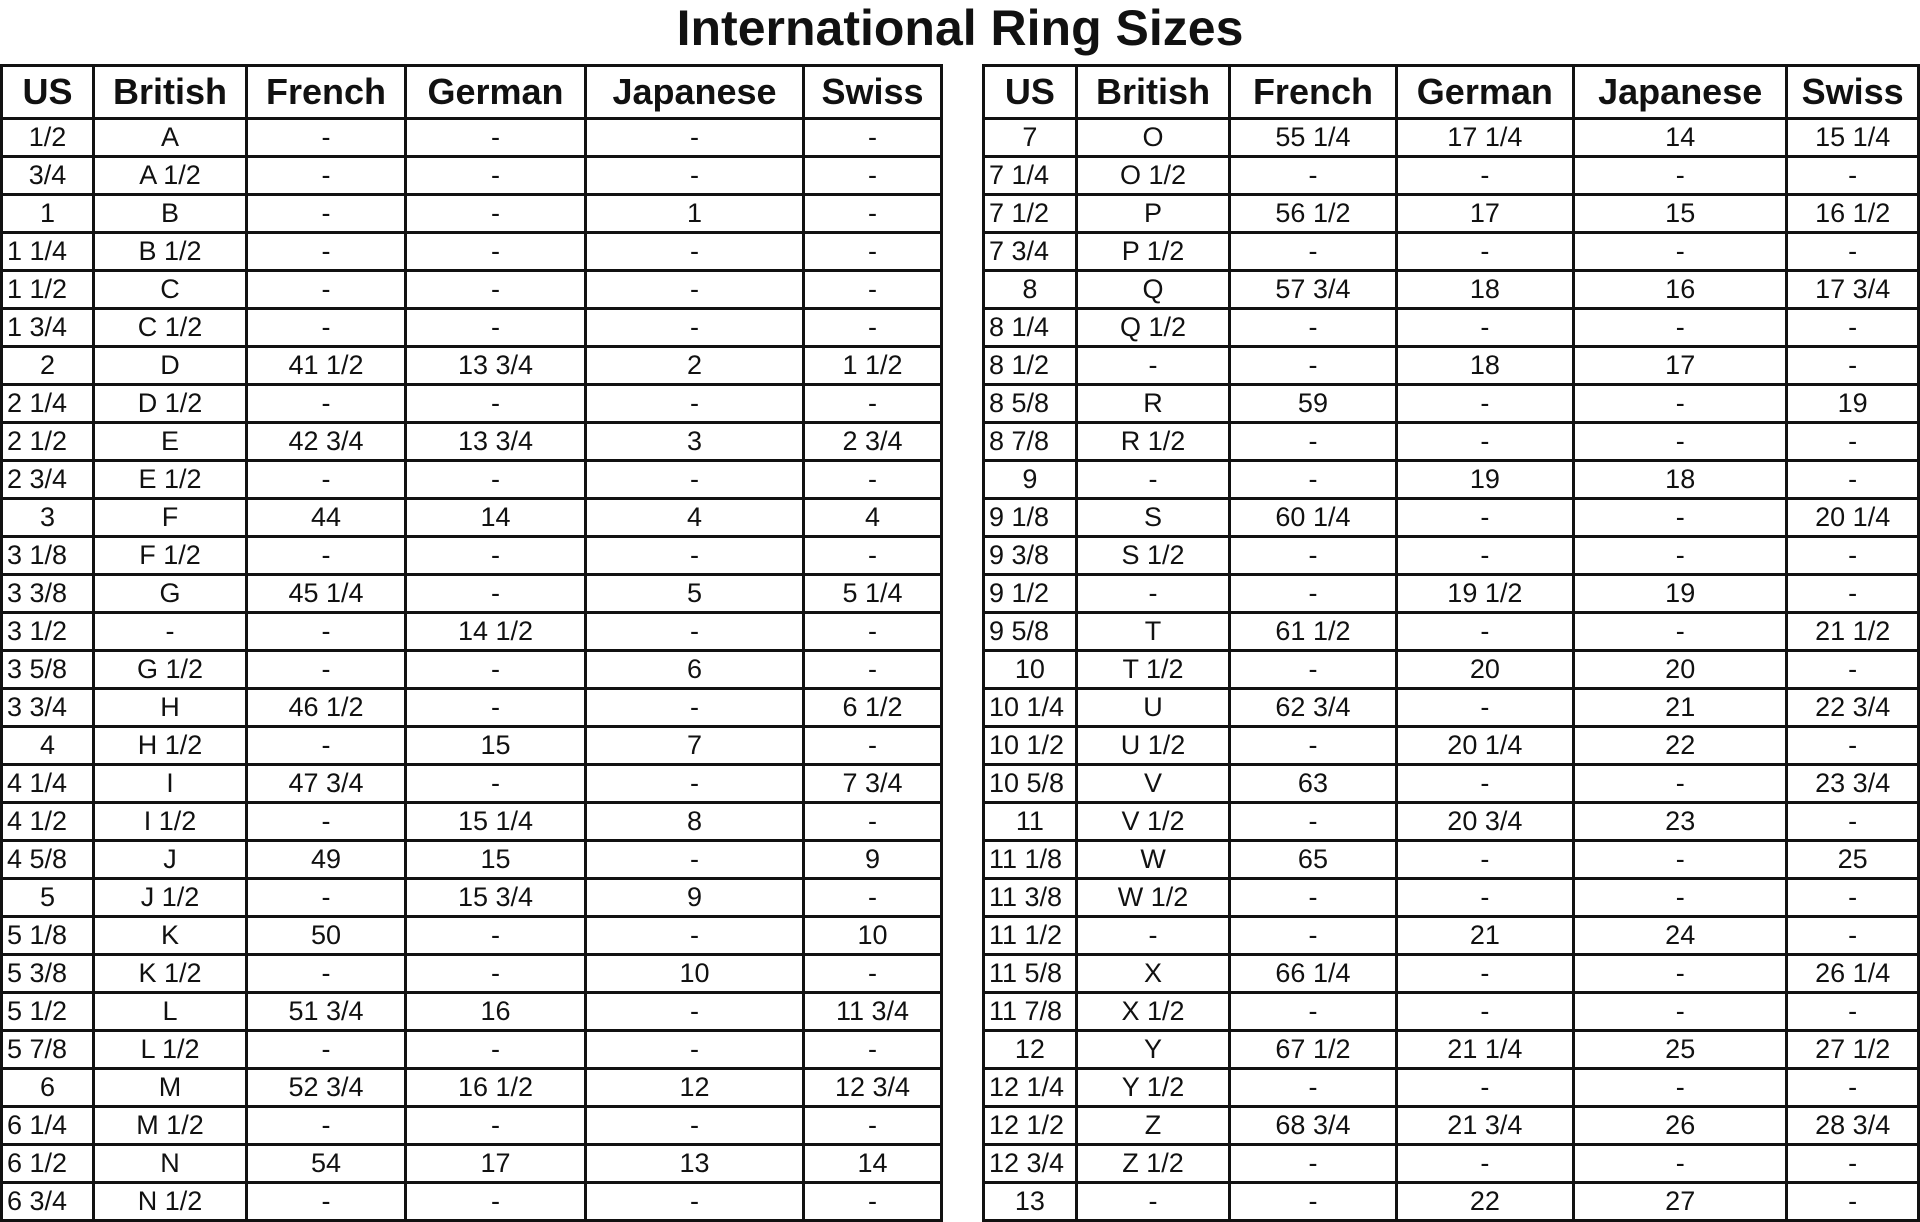  What do you see at coordinates (170, 1163) in the screenshot?
I see `cell-british: N` at bounding box center [170, 1163].